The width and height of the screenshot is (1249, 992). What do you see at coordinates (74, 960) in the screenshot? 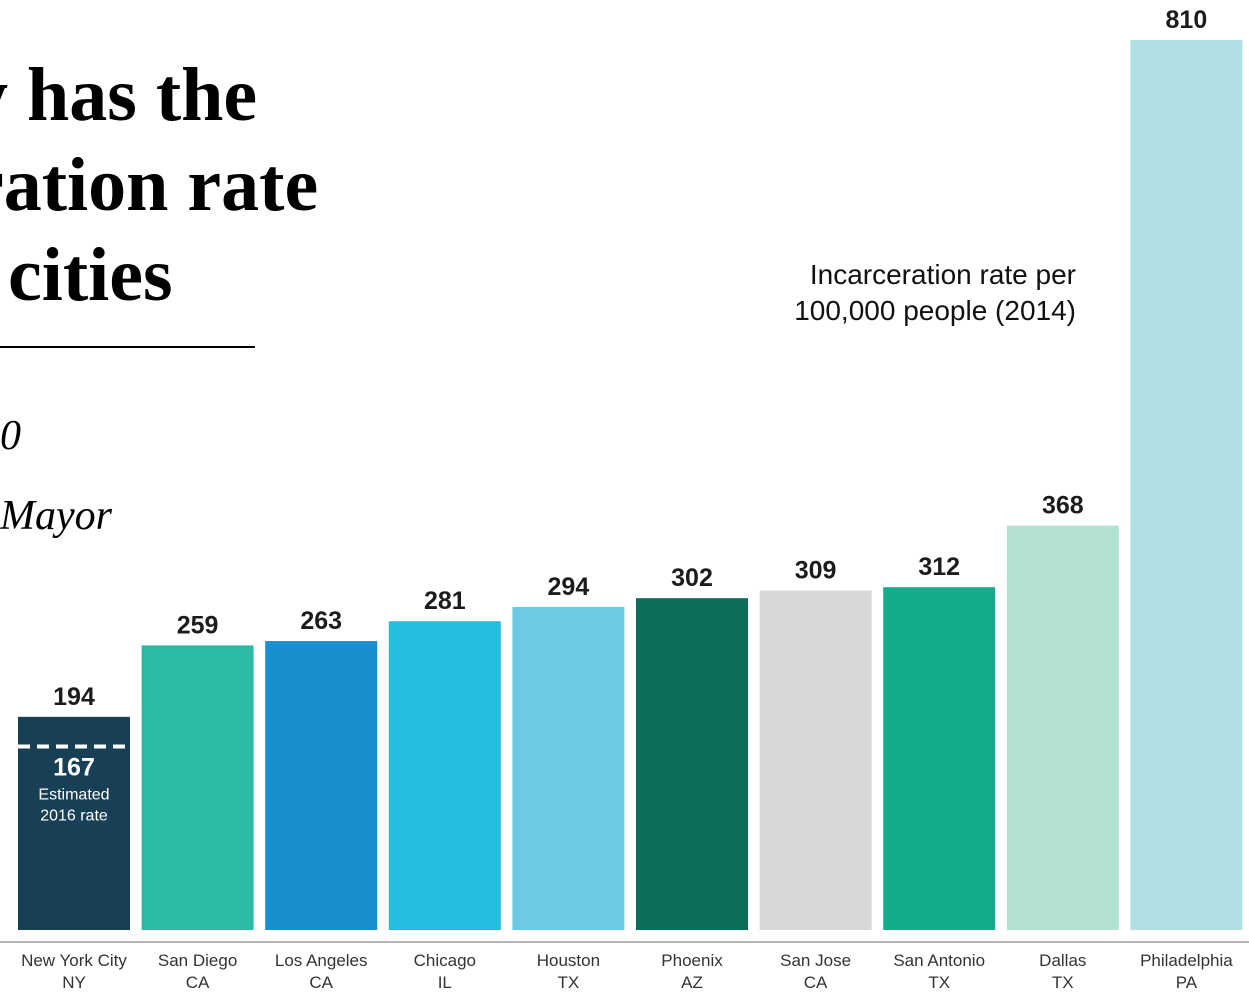
I see `x-tick-label-city: New York City` at bounding box center [74, 960].